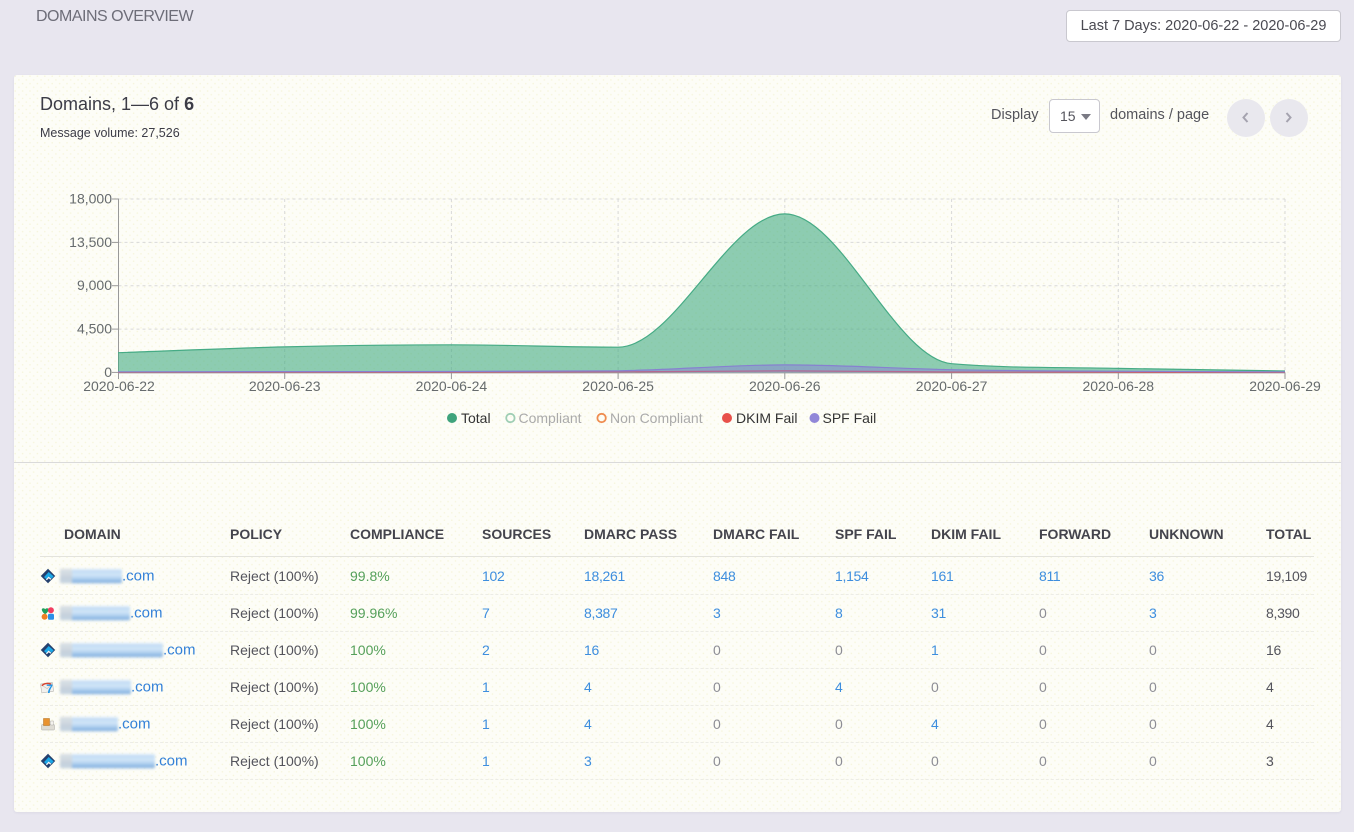 This screenshot has height=832, width=1354. I want to click on svg-text: 2020-06-23, so click(285, 386).